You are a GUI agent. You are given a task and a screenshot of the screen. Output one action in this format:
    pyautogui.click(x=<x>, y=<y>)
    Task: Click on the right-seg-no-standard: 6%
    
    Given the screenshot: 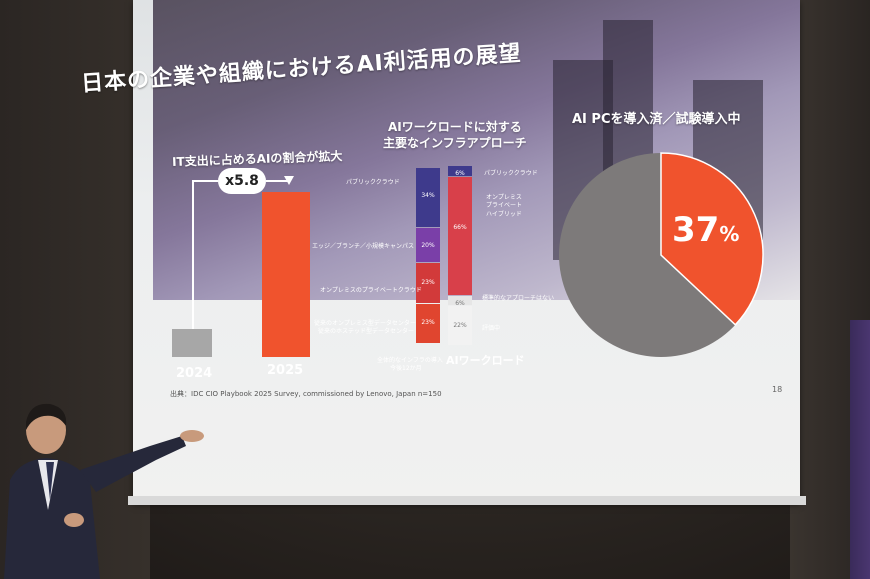 What is the action you would take?
    pyautogui.click(x=460, y=301)
    